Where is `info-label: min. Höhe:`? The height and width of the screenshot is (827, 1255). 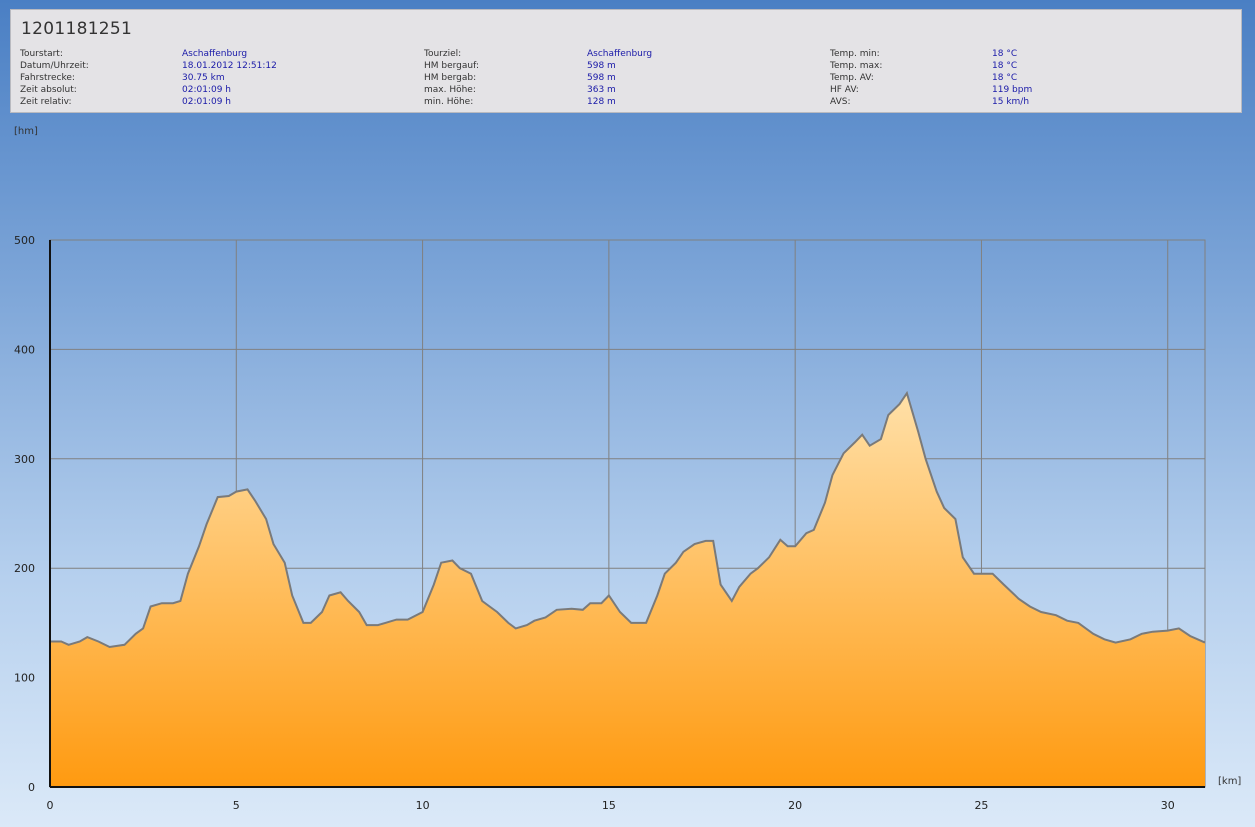
info-label: min. Höhe: is located at coordinates (449, 102).